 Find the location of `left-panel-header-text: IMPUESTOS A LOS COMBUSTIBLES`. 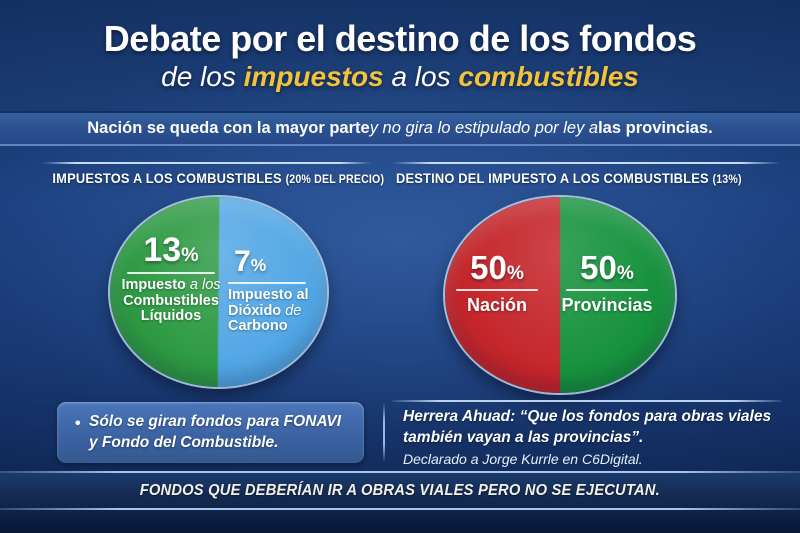

left-panel-header-text: IMPUESTOS A LOS COMBUSTIBLES is located at coordinates (167, 178).